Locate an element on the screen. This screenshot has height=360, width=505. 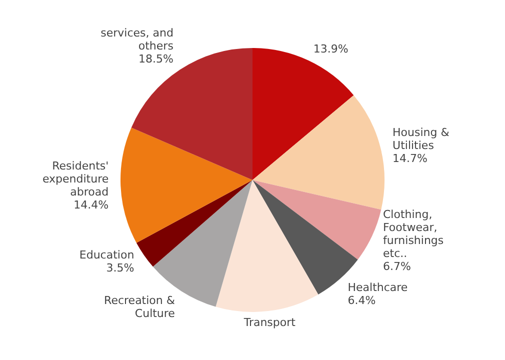
data-label: 6.7% is located at coordinates (396, 266).